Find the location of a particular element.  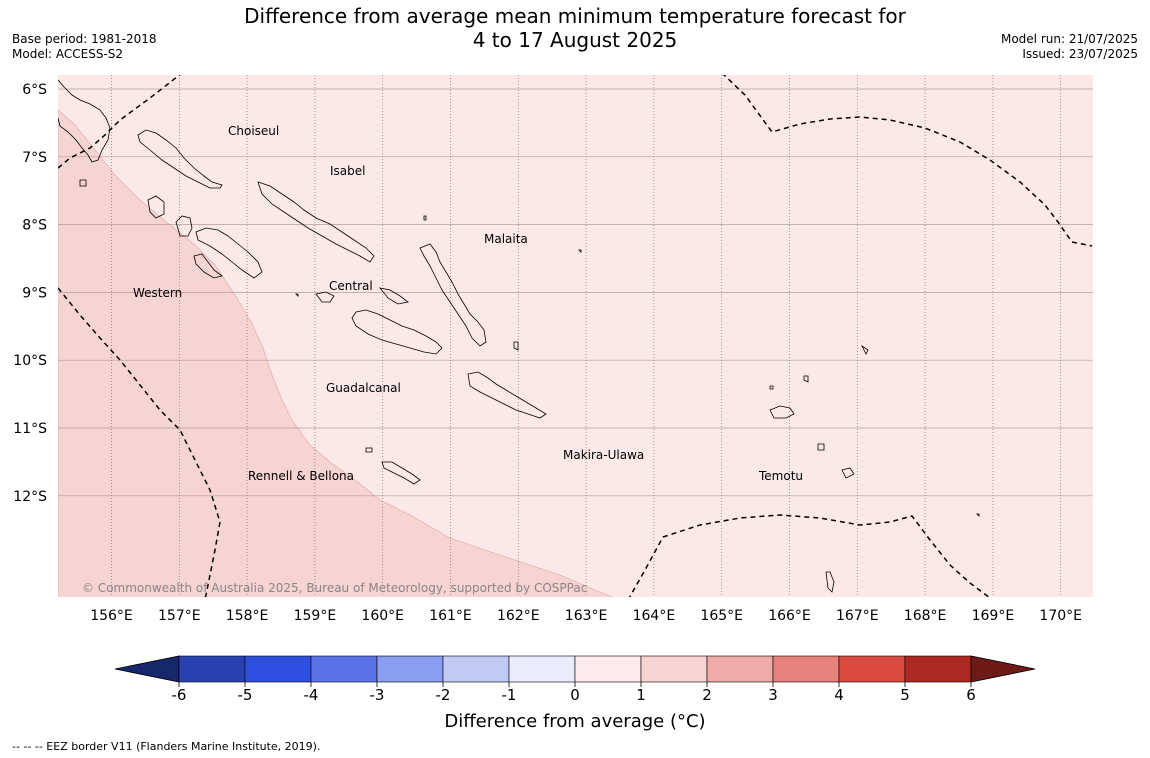

meta-left: Base period: 1981-2018 Model: ACCESS-S2 is located at coordinates (84, 47).